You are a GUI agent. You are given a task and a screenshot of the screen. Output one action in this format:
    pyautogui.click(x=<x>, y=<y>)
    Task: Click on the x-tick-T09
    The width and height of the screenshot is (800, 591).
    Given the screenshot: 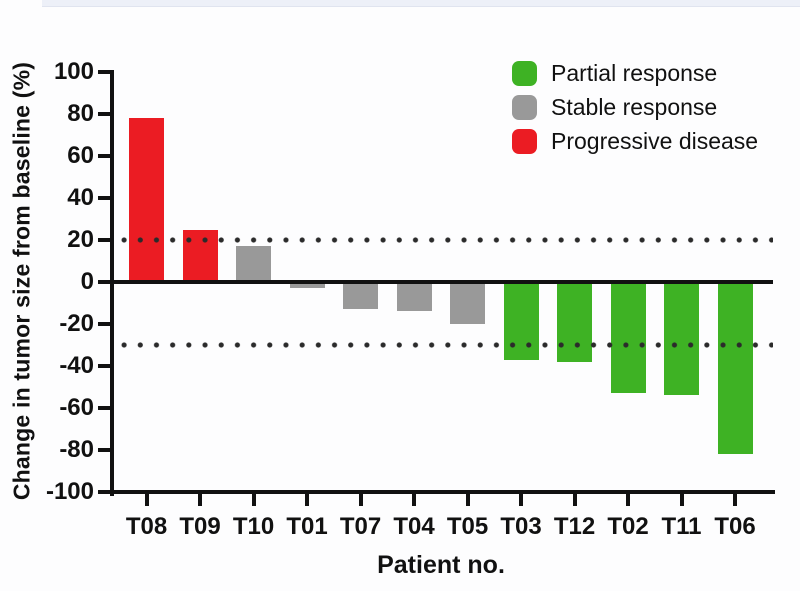 What is the action you would take?
    pyautogui.click(x=200, y=500)
    